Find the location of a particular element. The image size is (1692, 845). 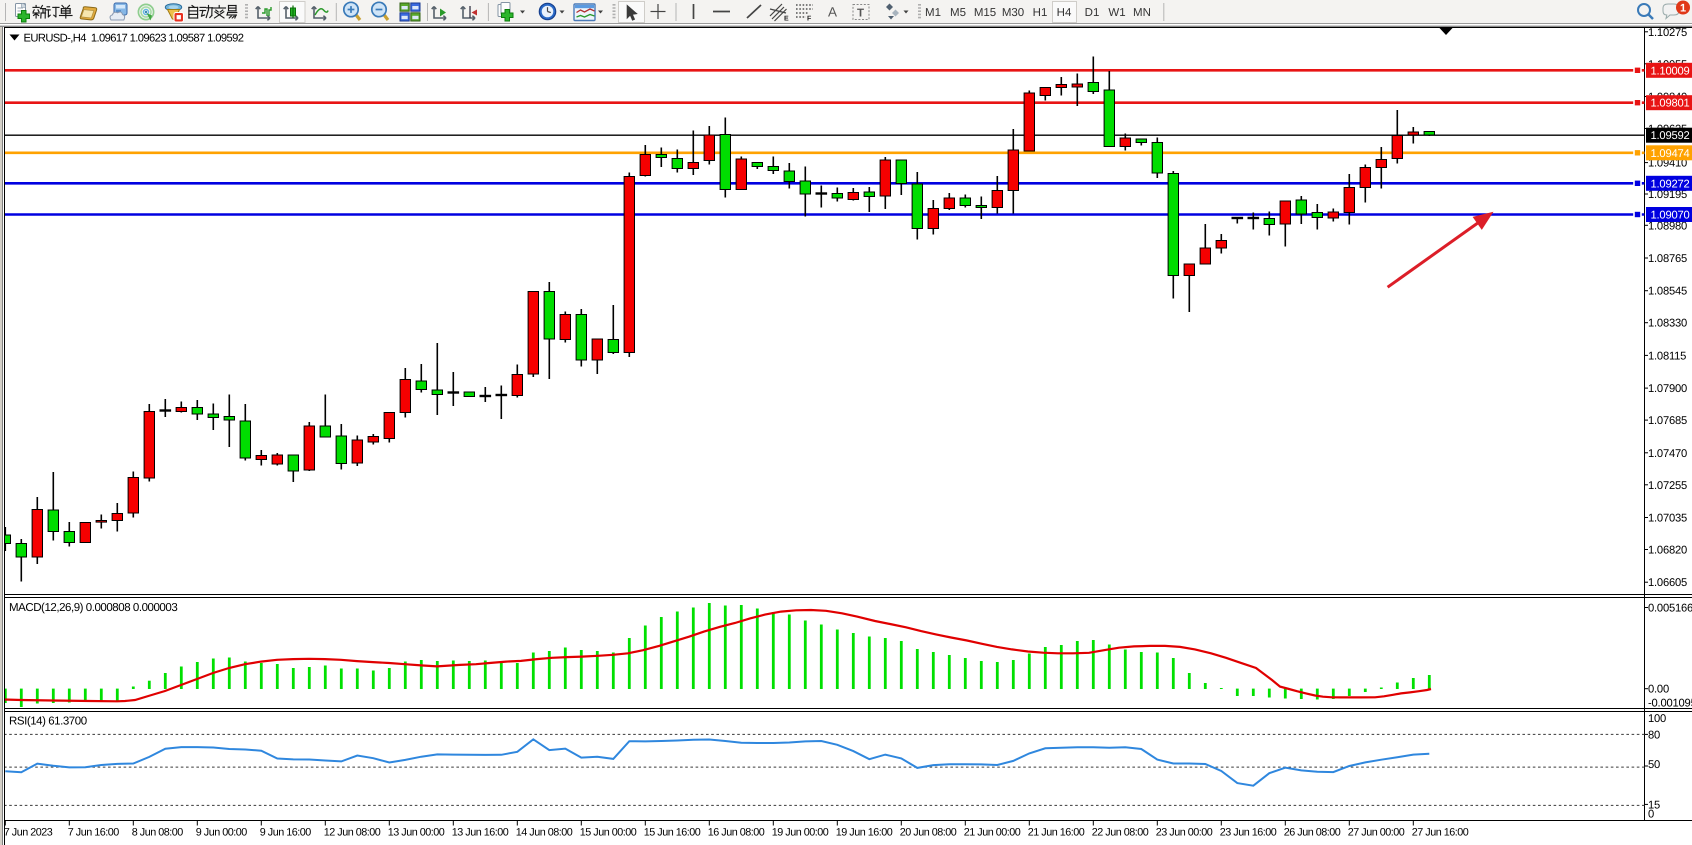

svg-text: 12 Jun 08:00 is located at coordinates (352, 833).